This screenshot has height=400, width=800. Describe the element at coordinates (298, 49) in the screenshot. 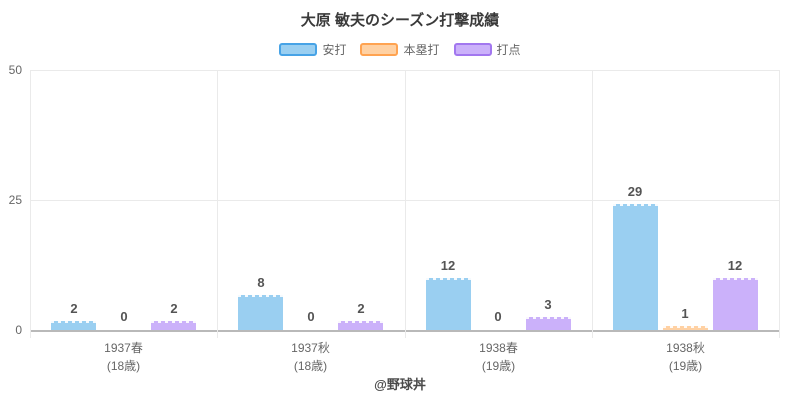

I see `legend-swatch-hits` at that location.